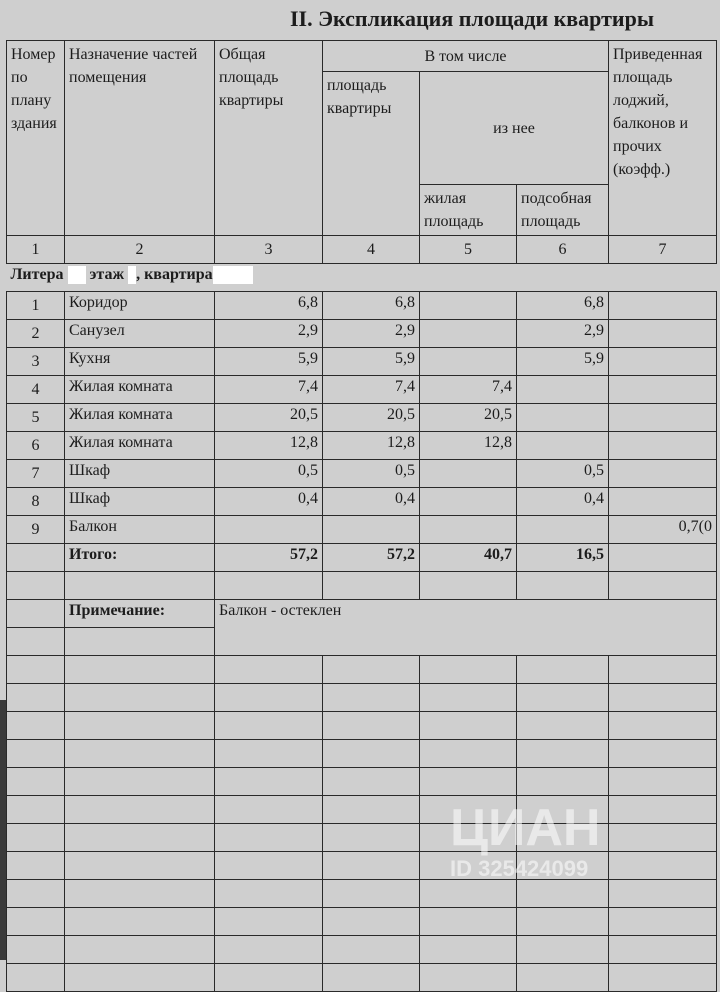 Image resolution: width=720 pixels, height=992 pixels. I want to click on cell-name: Жилая комната, so click(139, 445).